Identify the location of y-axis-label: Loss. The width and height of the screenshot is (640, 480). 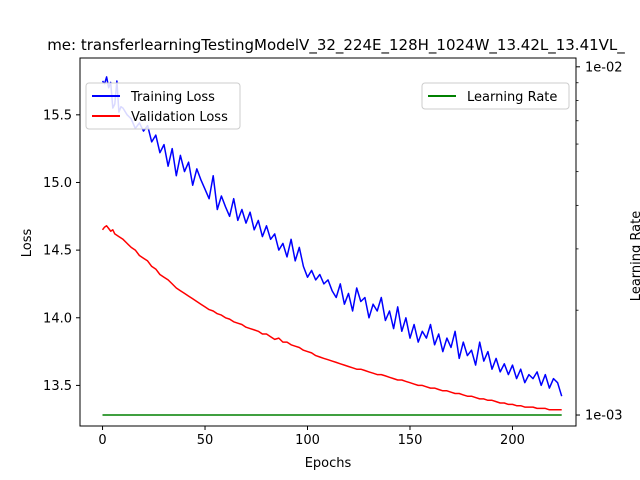
(27, 243).